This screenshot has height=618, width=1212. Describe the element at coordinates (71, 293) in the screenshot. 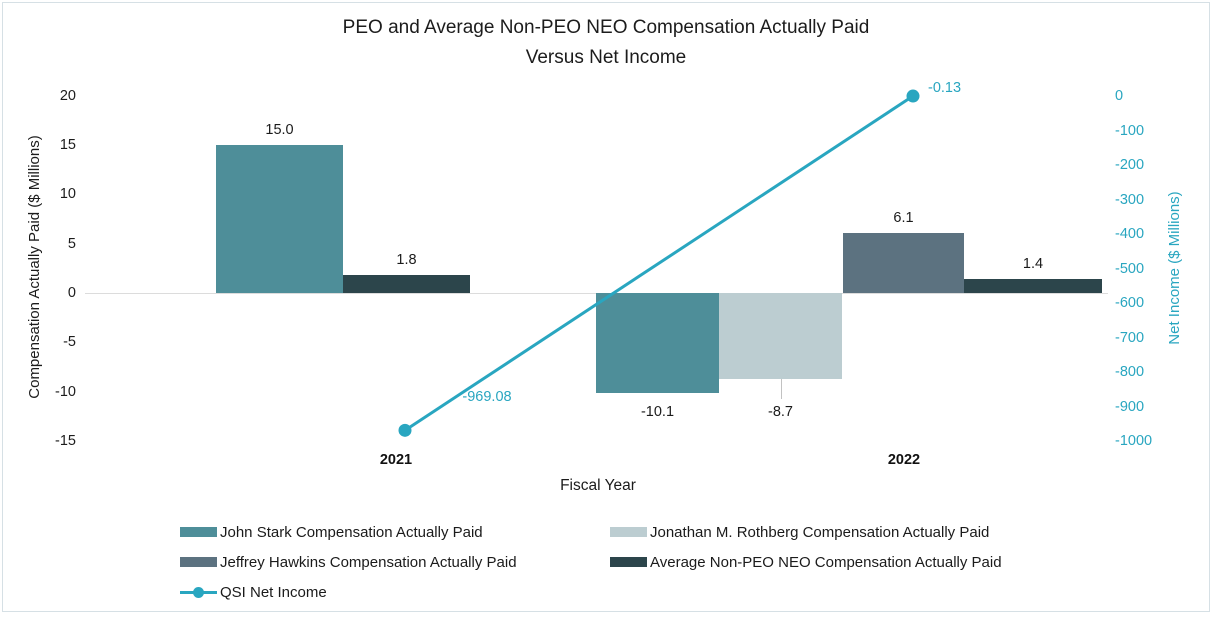

I see `left-axis-tick: 0` at that location.